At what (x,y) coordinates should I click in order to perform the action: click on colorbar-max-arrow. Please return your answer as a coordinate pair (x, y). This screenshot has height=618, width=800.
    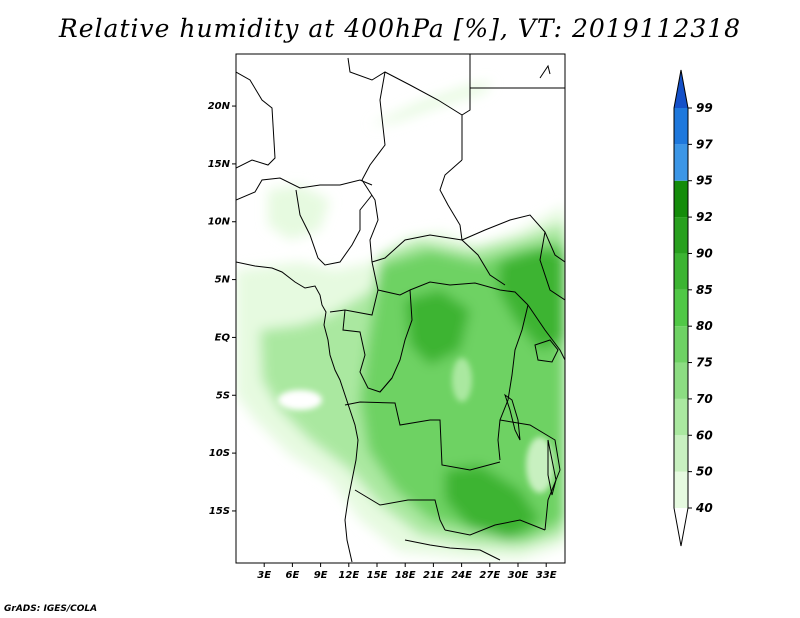
    Looking at the image, I should click on (681, 89).